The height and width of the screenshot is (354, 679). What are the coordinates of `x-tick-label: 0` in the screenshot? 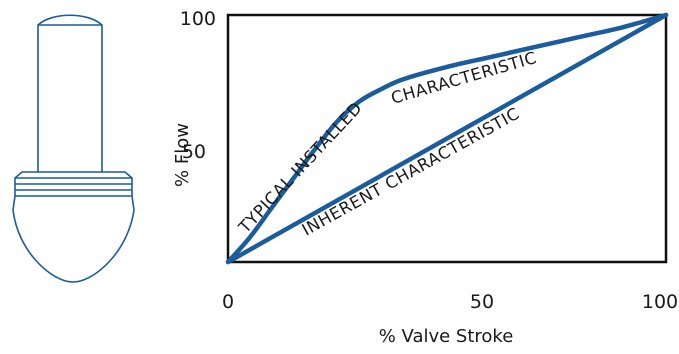 It's located at (228, 302).